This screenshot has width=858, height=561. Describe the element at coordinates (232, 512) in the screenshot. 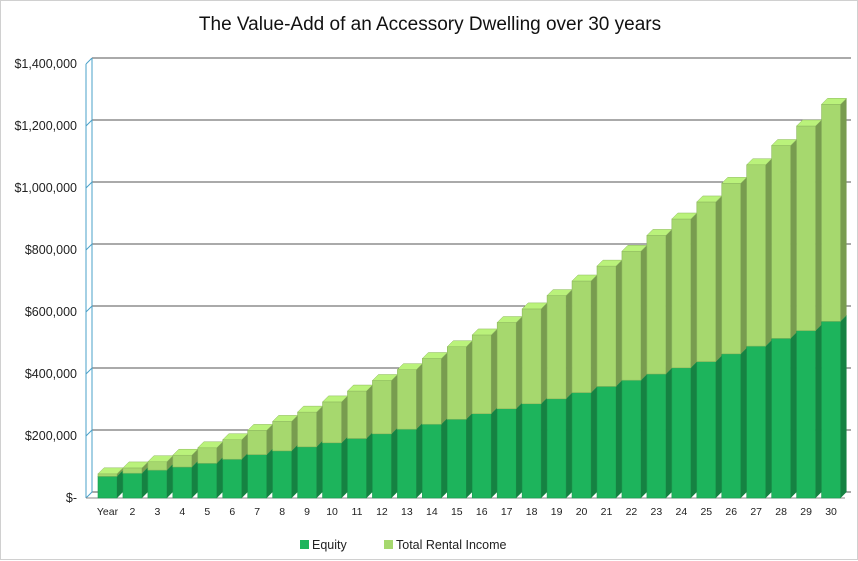

I see `x-tick-label: 6` at that location.